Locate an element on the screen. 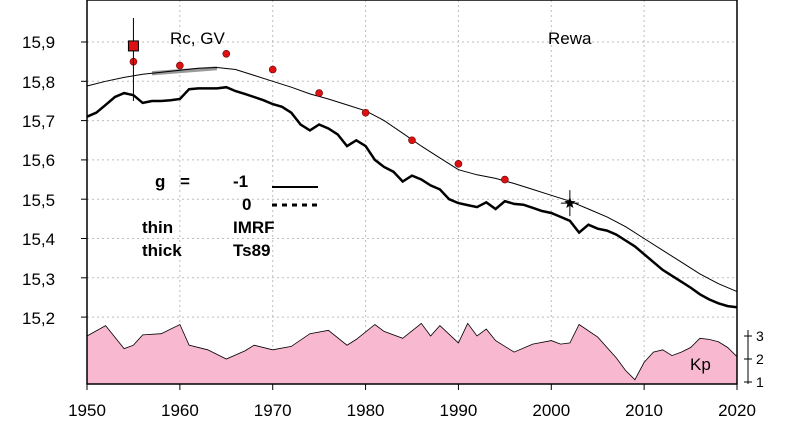  y-tick-label: 15,9 is located at coordinates (38, 42).